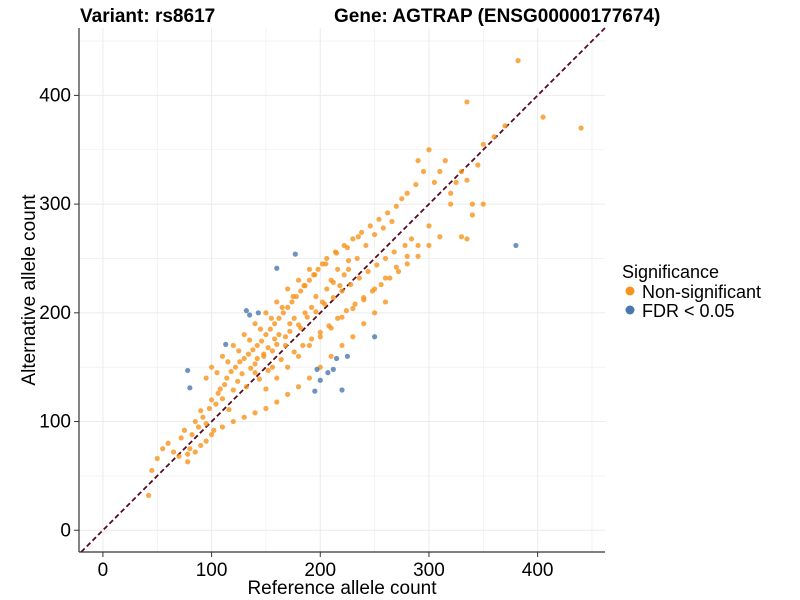  I want to click on variant-title: Variant: rs8617, so click(147, 16).